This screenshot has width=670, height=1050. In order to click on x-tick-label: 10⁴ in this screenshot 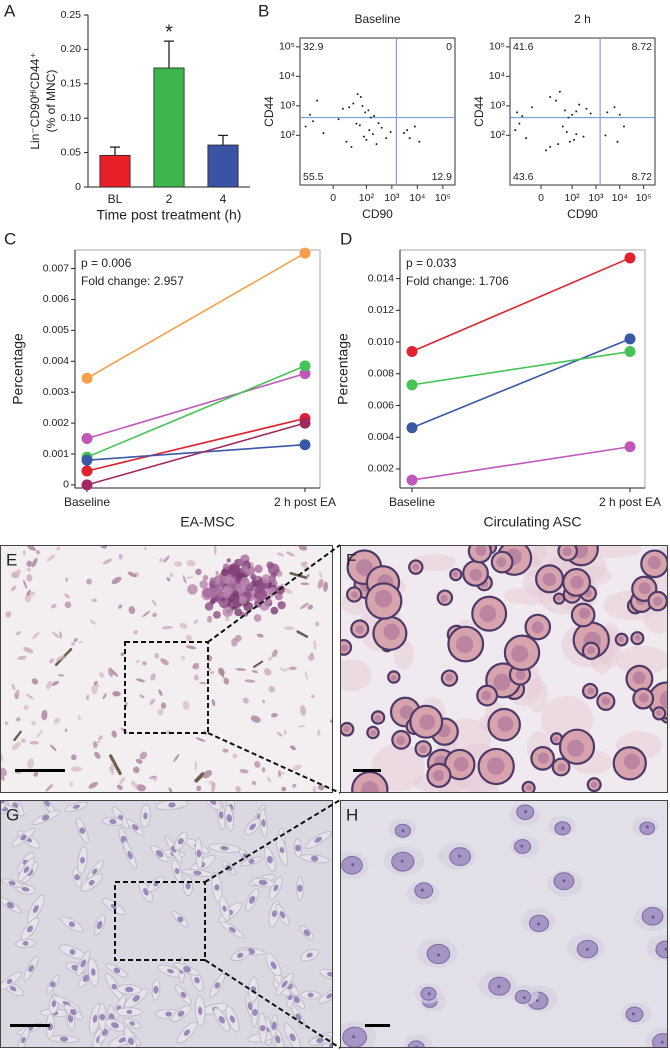, I will do `click(620, 198)`.